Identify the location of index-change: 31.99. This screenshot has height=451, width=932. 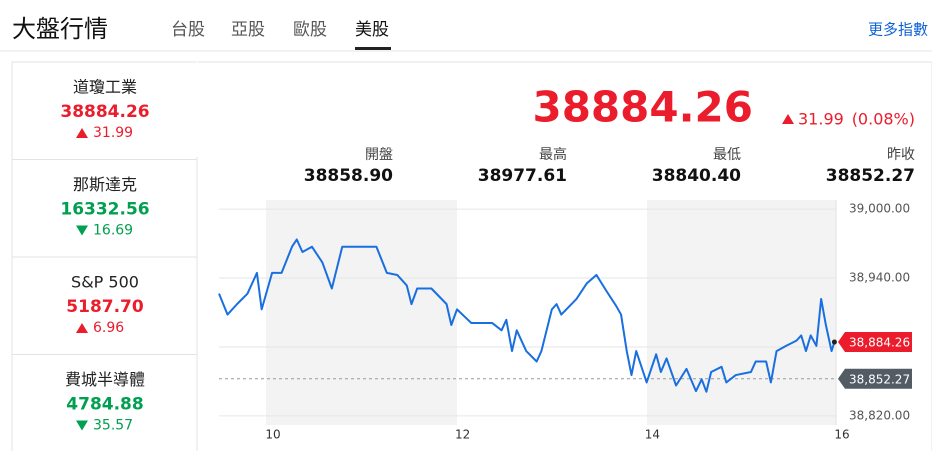
(113, 133).